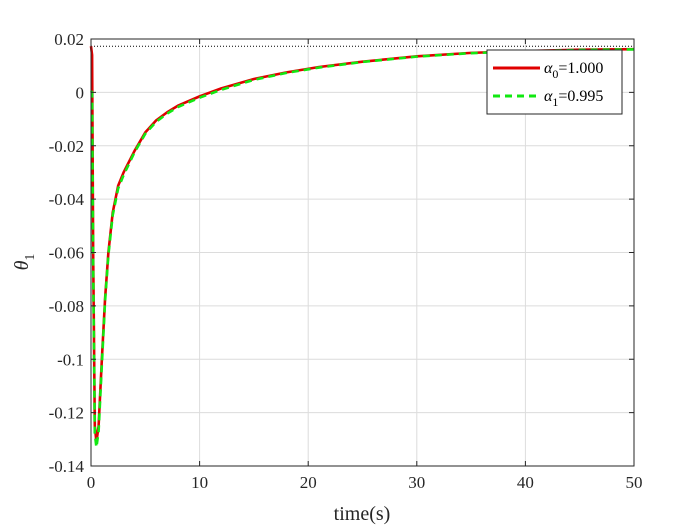 This screenshot has height=525, width=700. I want to click on y-tick-label: -0.1, so click(70, 359).